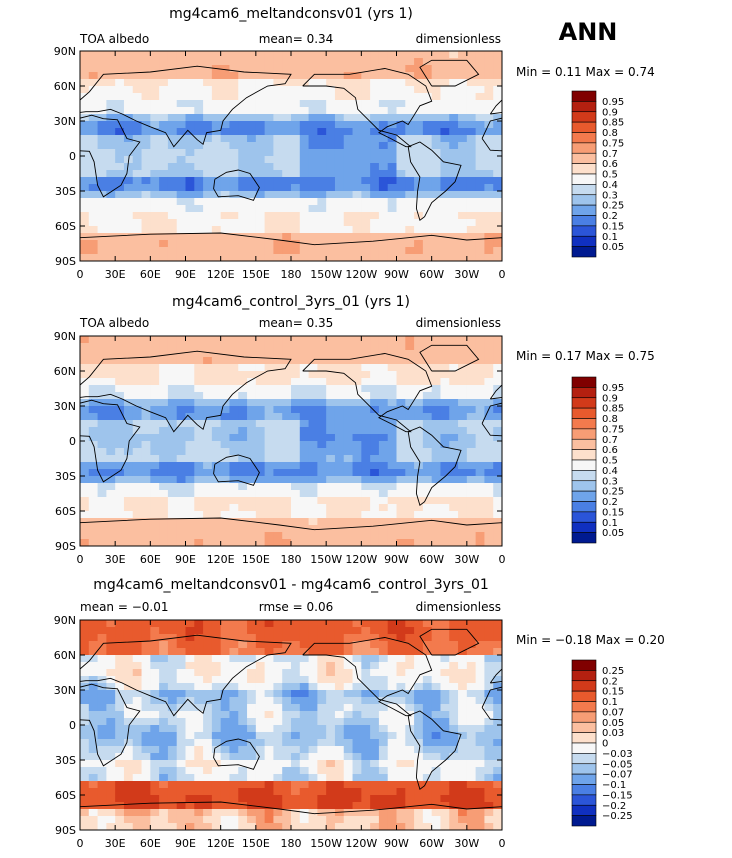 The height and width of the screenshot is (858, 732). What do you see at coordinates (617, 795) in the screenshot?
I see `colorbar-label: −0.15` at bounding box center [617, 795].